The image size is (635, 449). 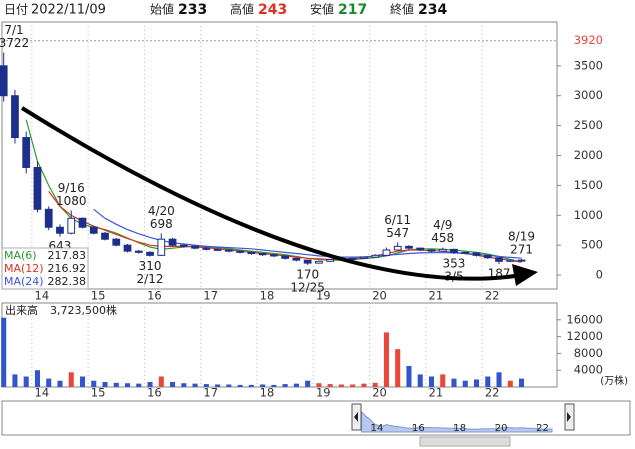 I want to click on reference-label: 3920, so click(x=588, y=40).